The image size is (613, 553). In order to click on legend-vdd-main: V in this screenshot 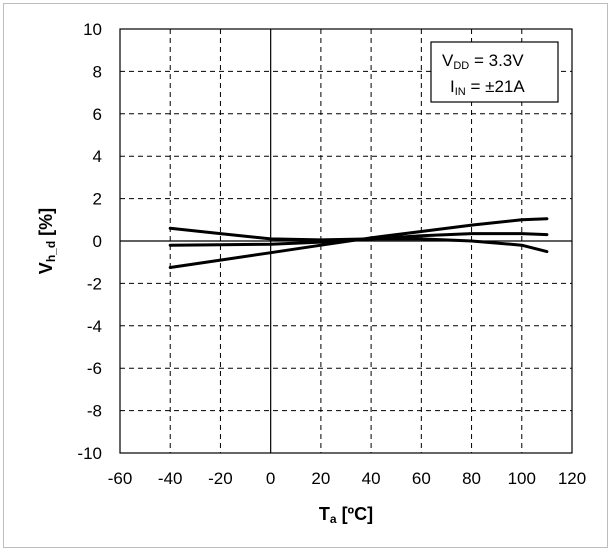, I will do `click(448, 60)`.